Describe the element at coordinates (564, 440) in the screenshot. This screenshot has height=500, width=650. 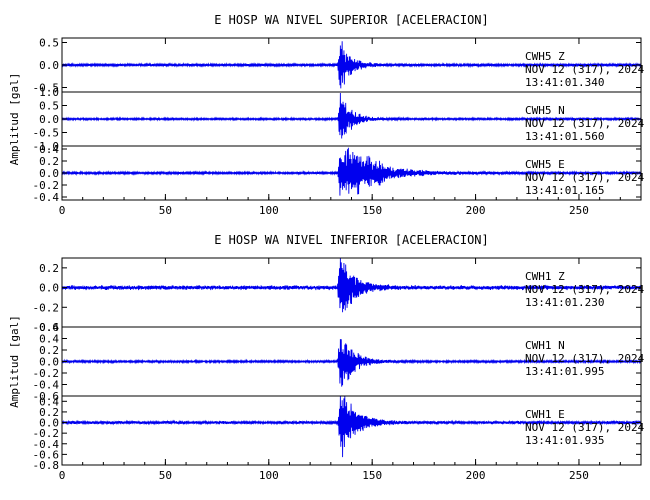
I see `record-time: 13:41:01.935` at that location.